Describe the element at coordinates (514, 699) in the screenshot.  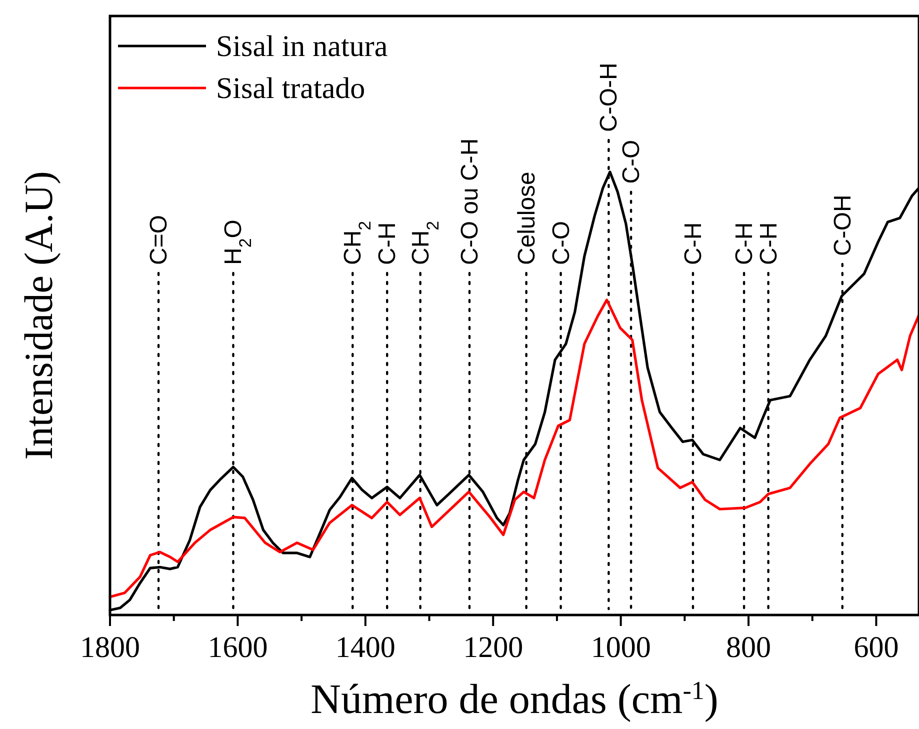
I see `x-axis-title: Número de ondas (cm$^{-1}$)` at that location.